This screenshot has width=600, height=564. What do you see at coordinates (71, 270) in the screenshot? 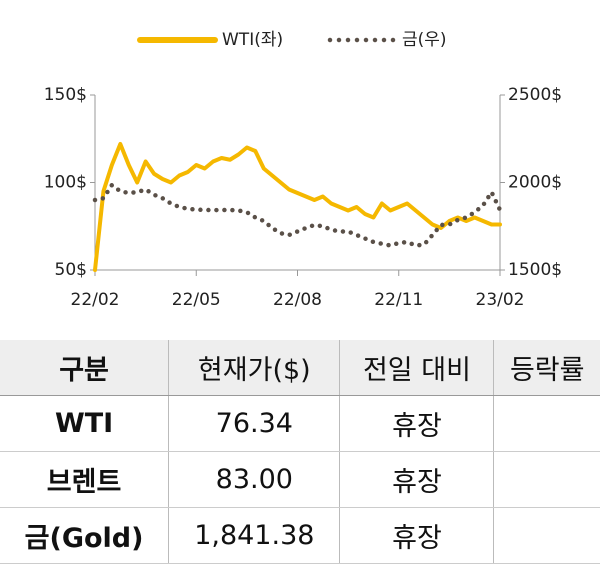
I see `y-tick-label: 50$` at bounding box center [71, 270].